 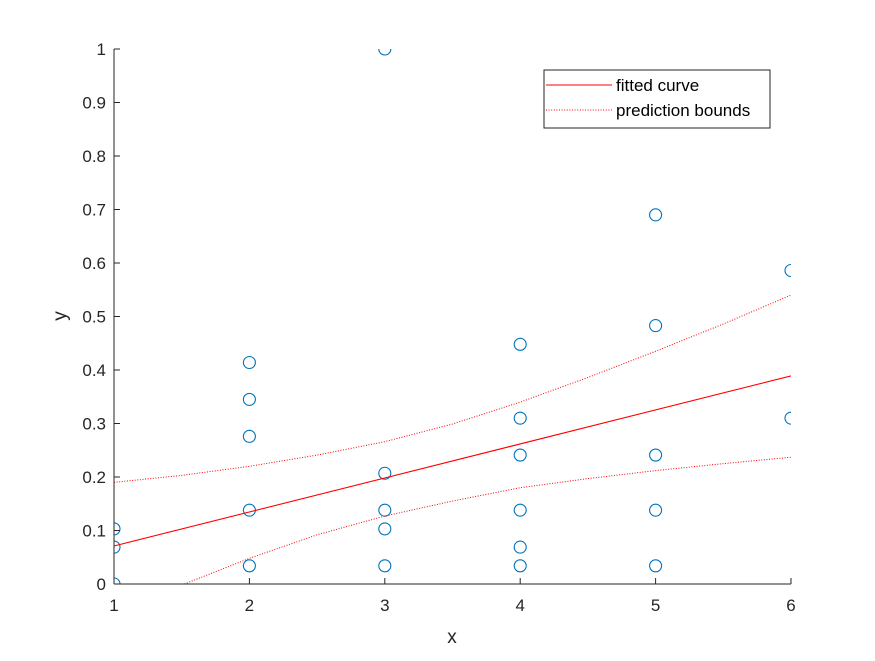 I want to click on y-tick-label: 0.9, so click(x=94, y=103).